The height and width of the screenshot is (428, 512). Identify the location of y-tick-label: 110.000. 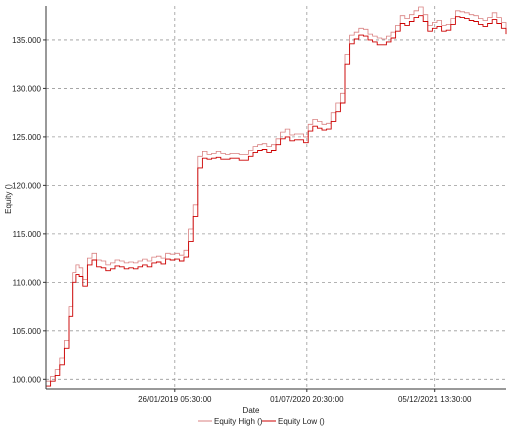
(27, 282).